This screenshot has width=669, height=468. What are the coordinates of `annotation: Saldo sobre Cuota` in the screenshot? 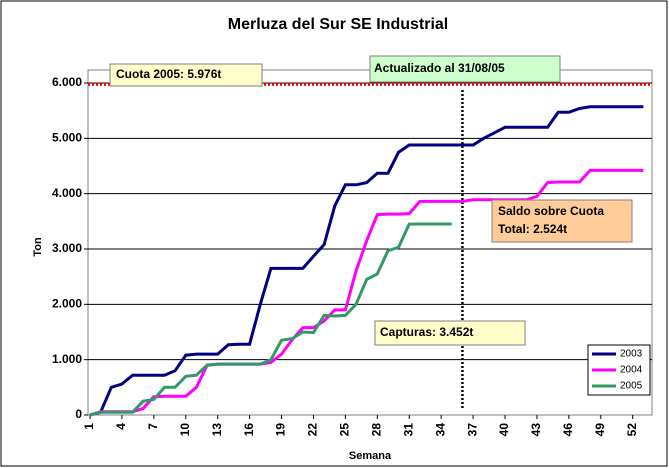 It's located at (551, 211).